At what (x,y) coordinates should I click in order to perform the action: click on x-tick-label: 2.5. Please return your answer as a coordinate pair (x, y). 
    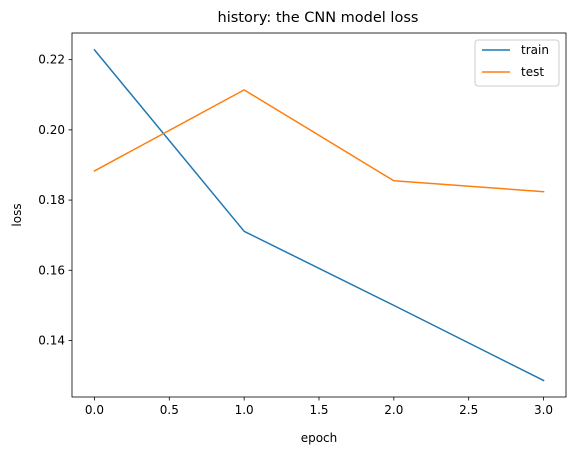
    Looking at the image, I should click on (468, 410).